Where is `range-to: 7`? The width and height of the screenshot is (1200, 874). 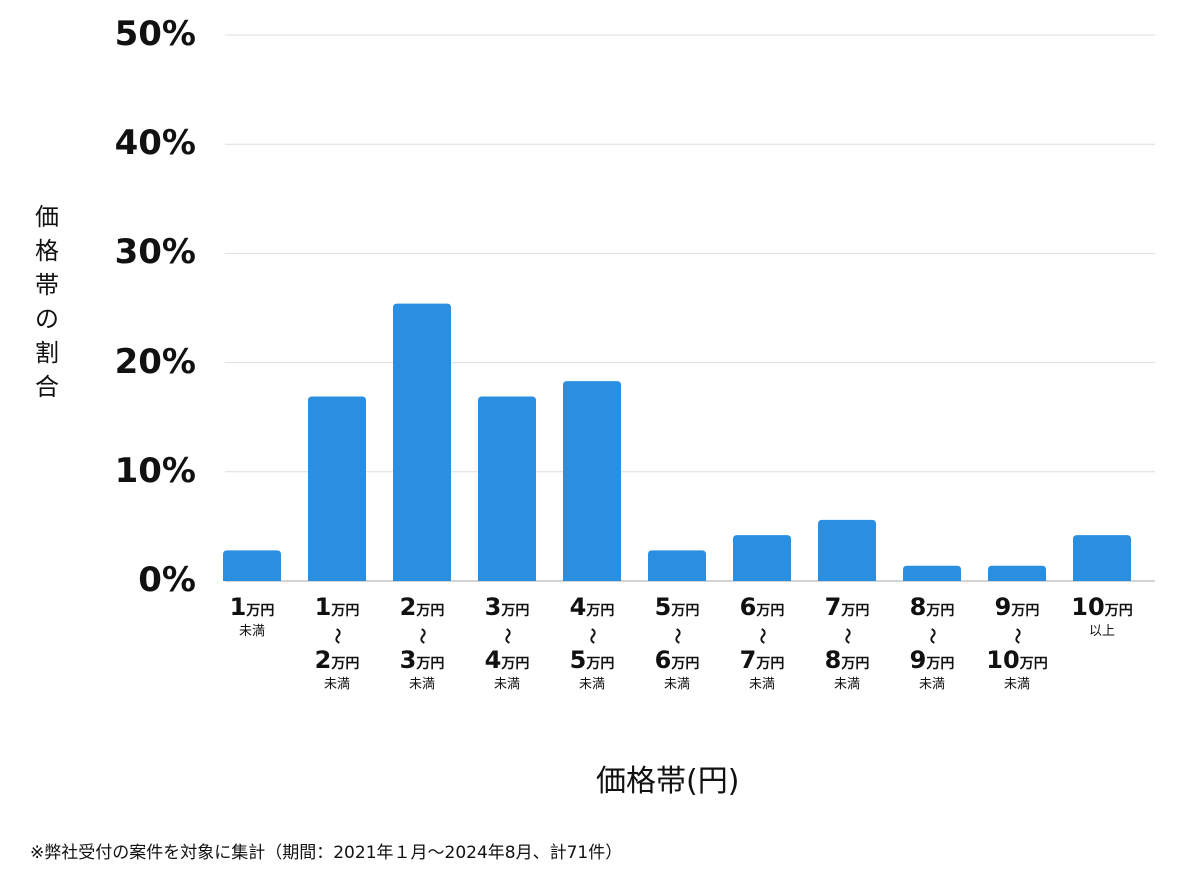 range-to: 7 is located at coordinates (748, 660).